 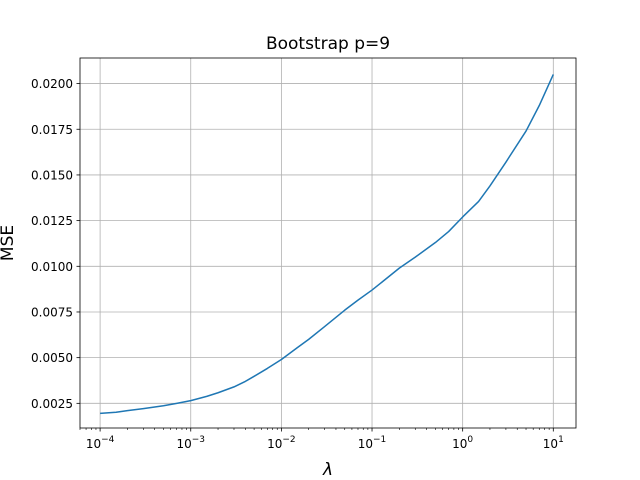 What do you see at coordinates (52, 312) in the screenshot?
I see `y-tick-label: 0.0075` at bounding box center [52, 312].